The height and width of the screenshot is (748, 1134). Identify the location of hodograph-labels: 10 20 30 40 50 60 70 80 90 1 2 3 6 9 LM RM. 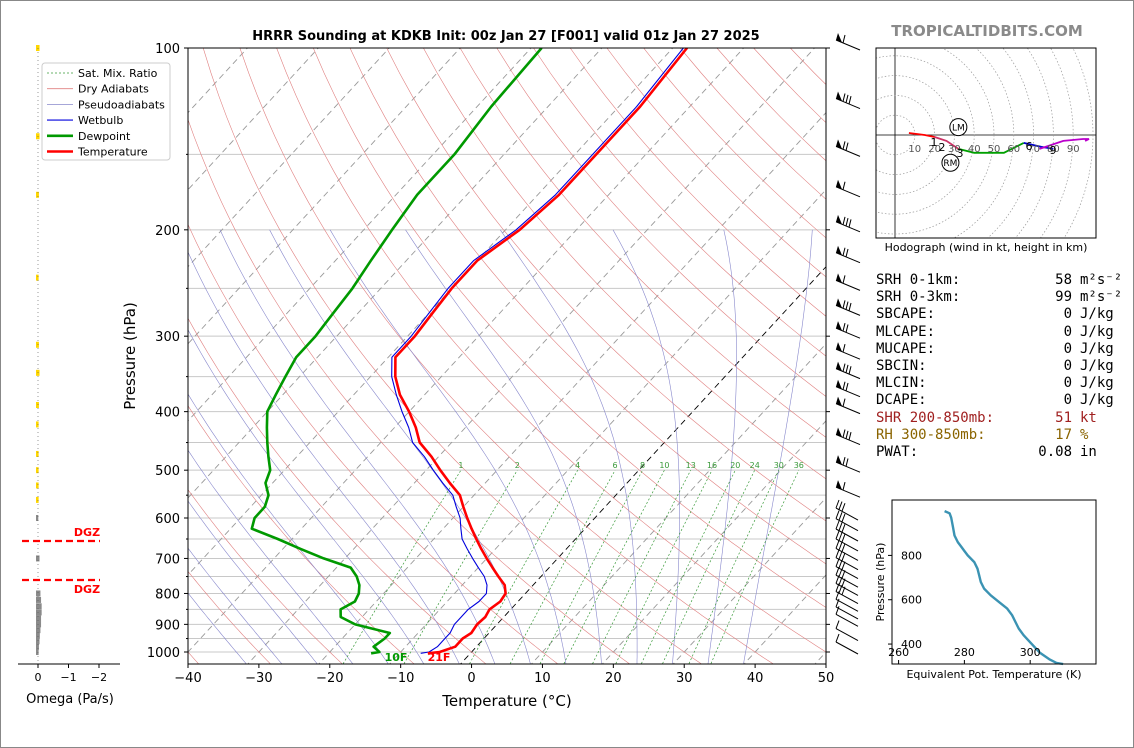
(994, 145).